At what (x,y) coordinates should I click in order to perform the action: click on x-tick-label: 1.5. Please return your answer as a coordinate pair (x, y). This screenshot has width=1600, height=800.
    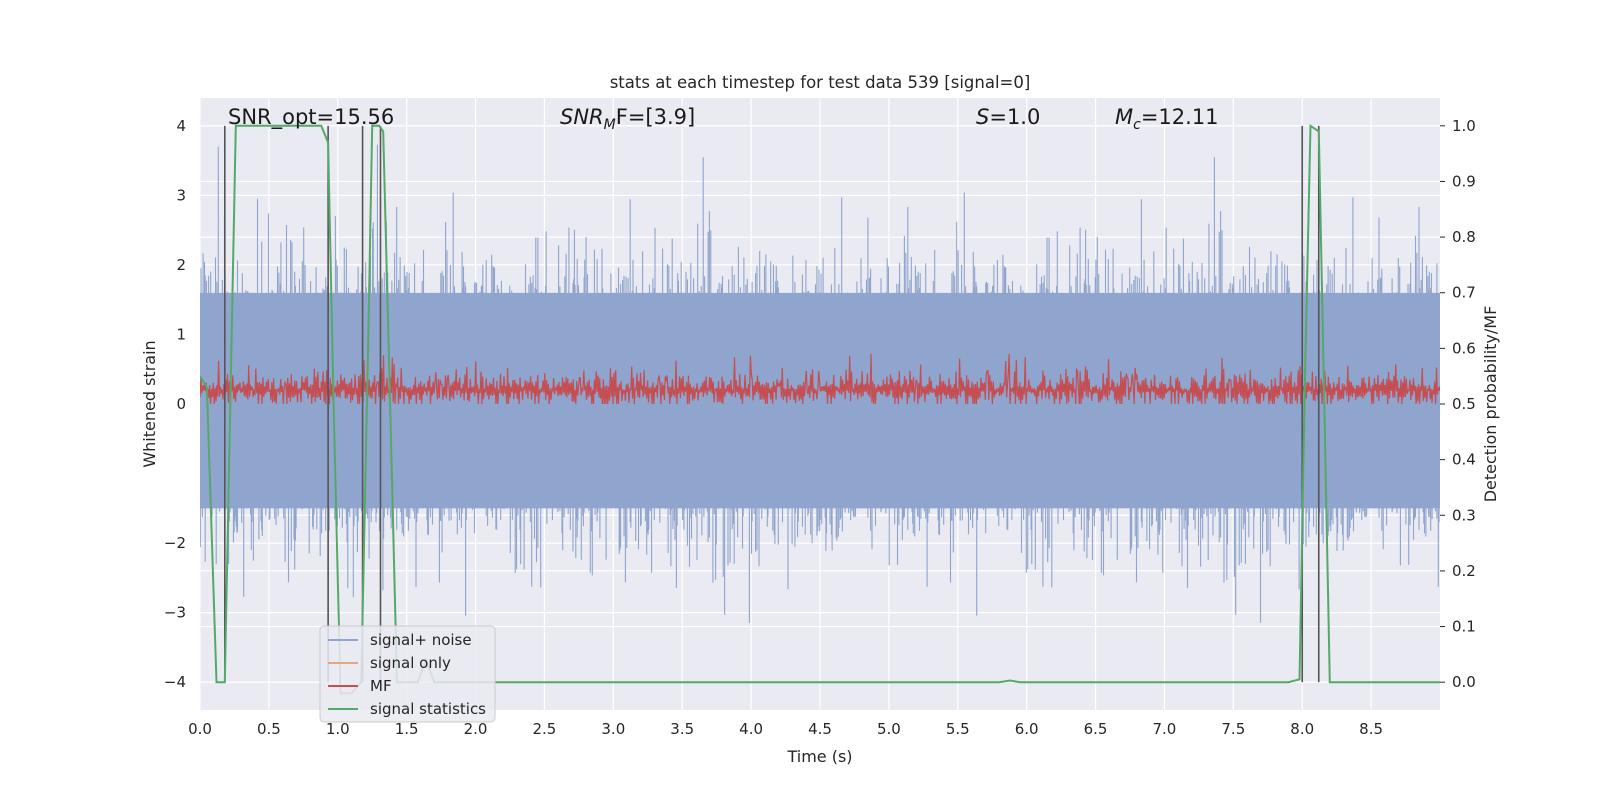
    Looking at the image, I should click on (407, 729).